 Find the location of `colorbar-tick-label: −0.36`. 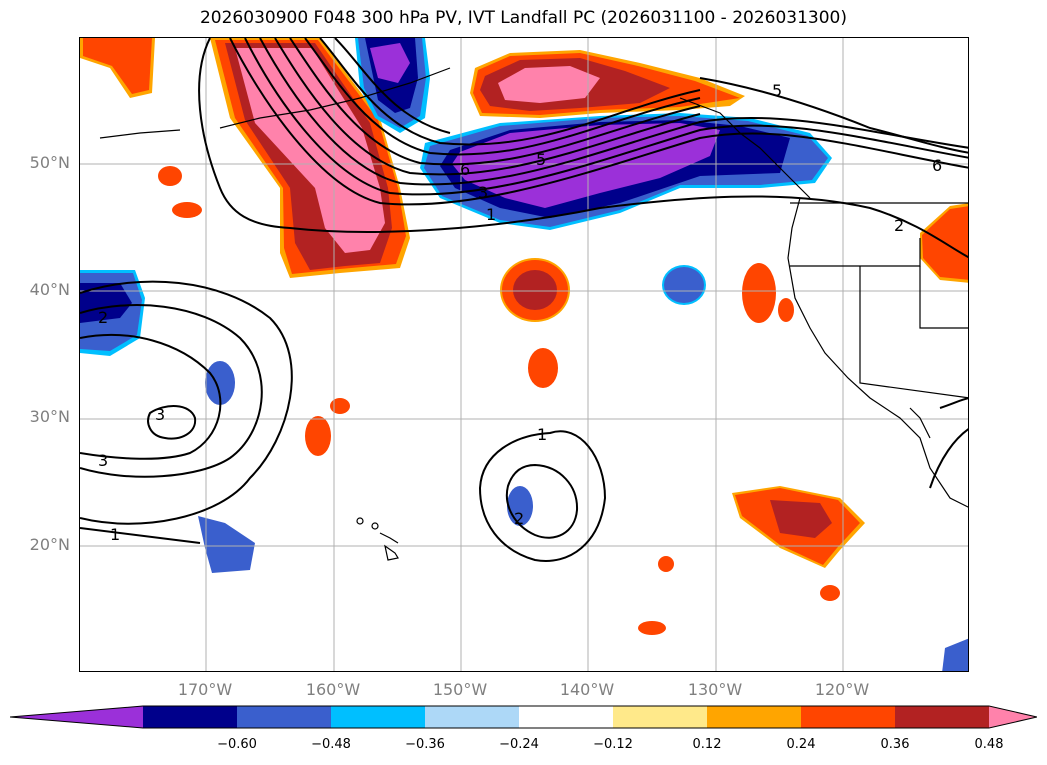

colorbar-tick-label: −0.36 is located at coordinates (425, 744).